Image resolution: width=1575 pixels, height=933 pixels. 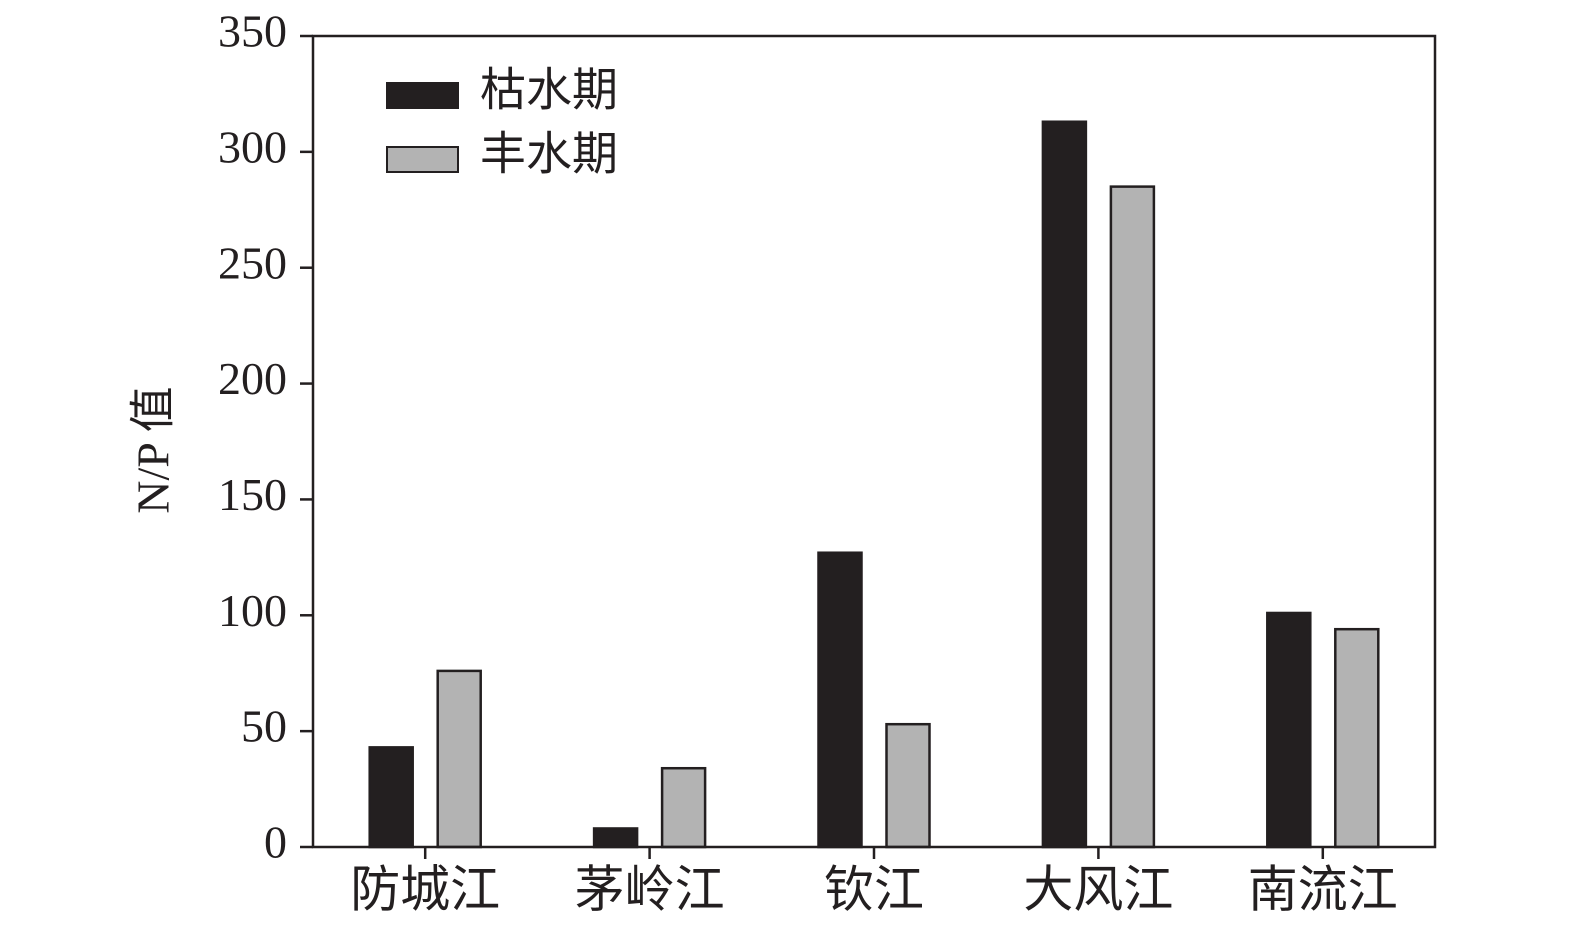 I want to click on y-tick-label: 300, so click(x=252, y=146).